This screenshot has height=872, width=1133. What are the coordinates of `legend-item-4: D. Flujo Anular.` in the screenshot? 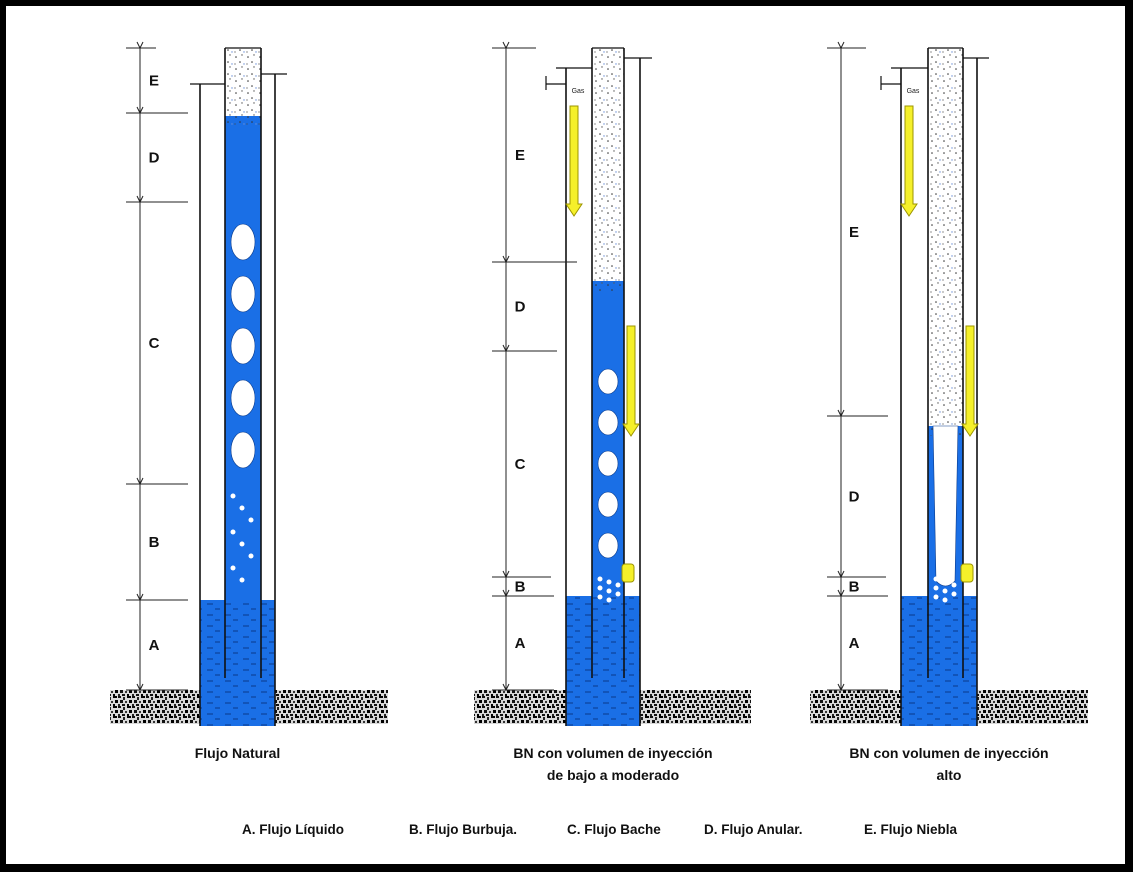 It's located at (753, 829).